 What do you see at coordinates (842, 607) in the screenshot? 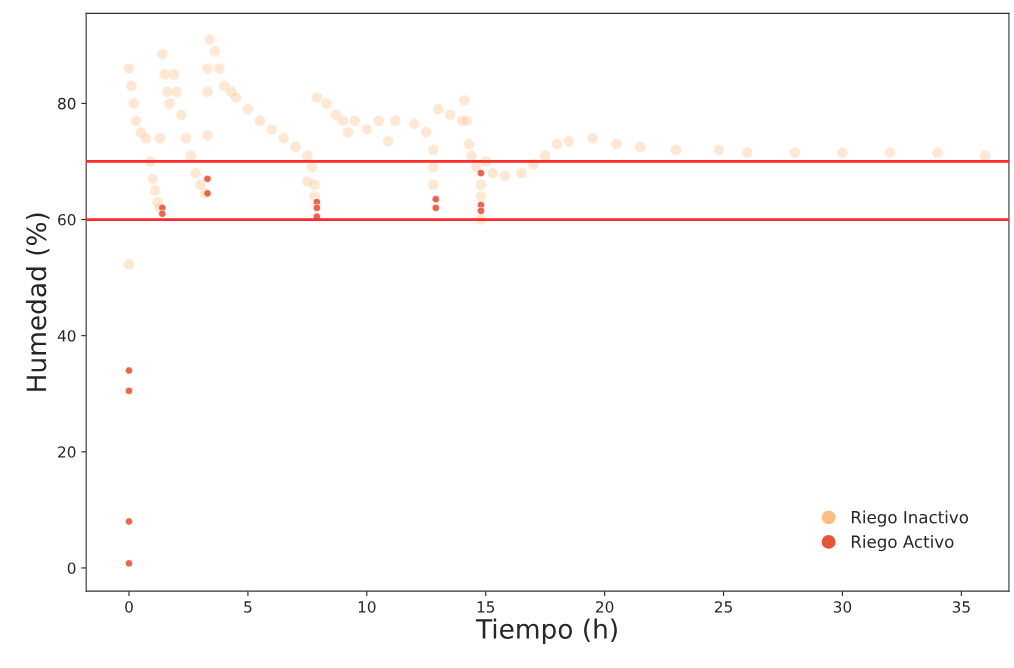
I see `x-tick-label: 30` at bounding box center [842, 607].